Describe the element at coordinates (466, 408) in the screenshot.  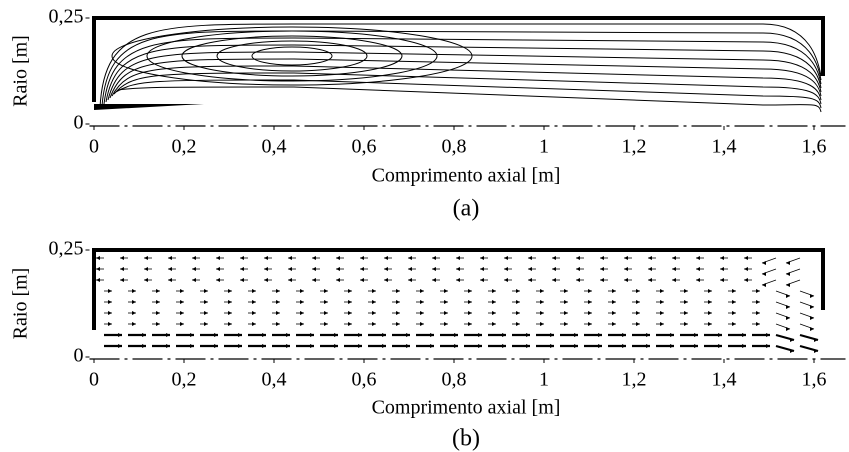
I see `x-axis-label: Comprimento axial [m]` at that location.